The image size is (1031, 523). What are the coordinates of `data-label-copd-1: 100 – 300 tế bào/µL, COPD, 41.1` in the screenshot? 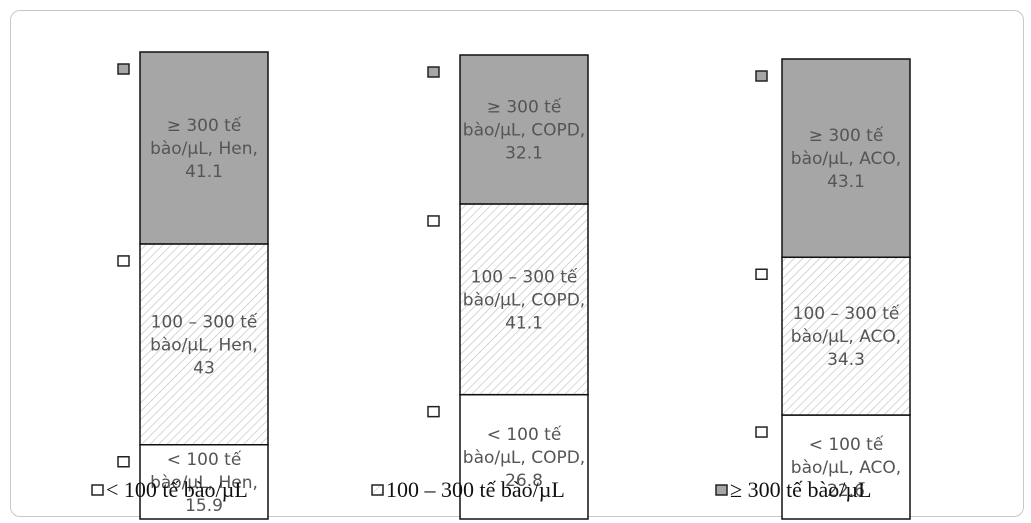 It's located at (524, 299).